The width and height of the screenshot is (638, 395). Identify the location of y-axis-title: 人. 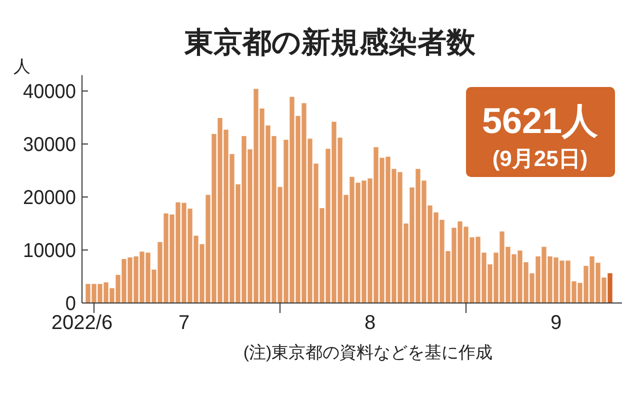
(22, 66).